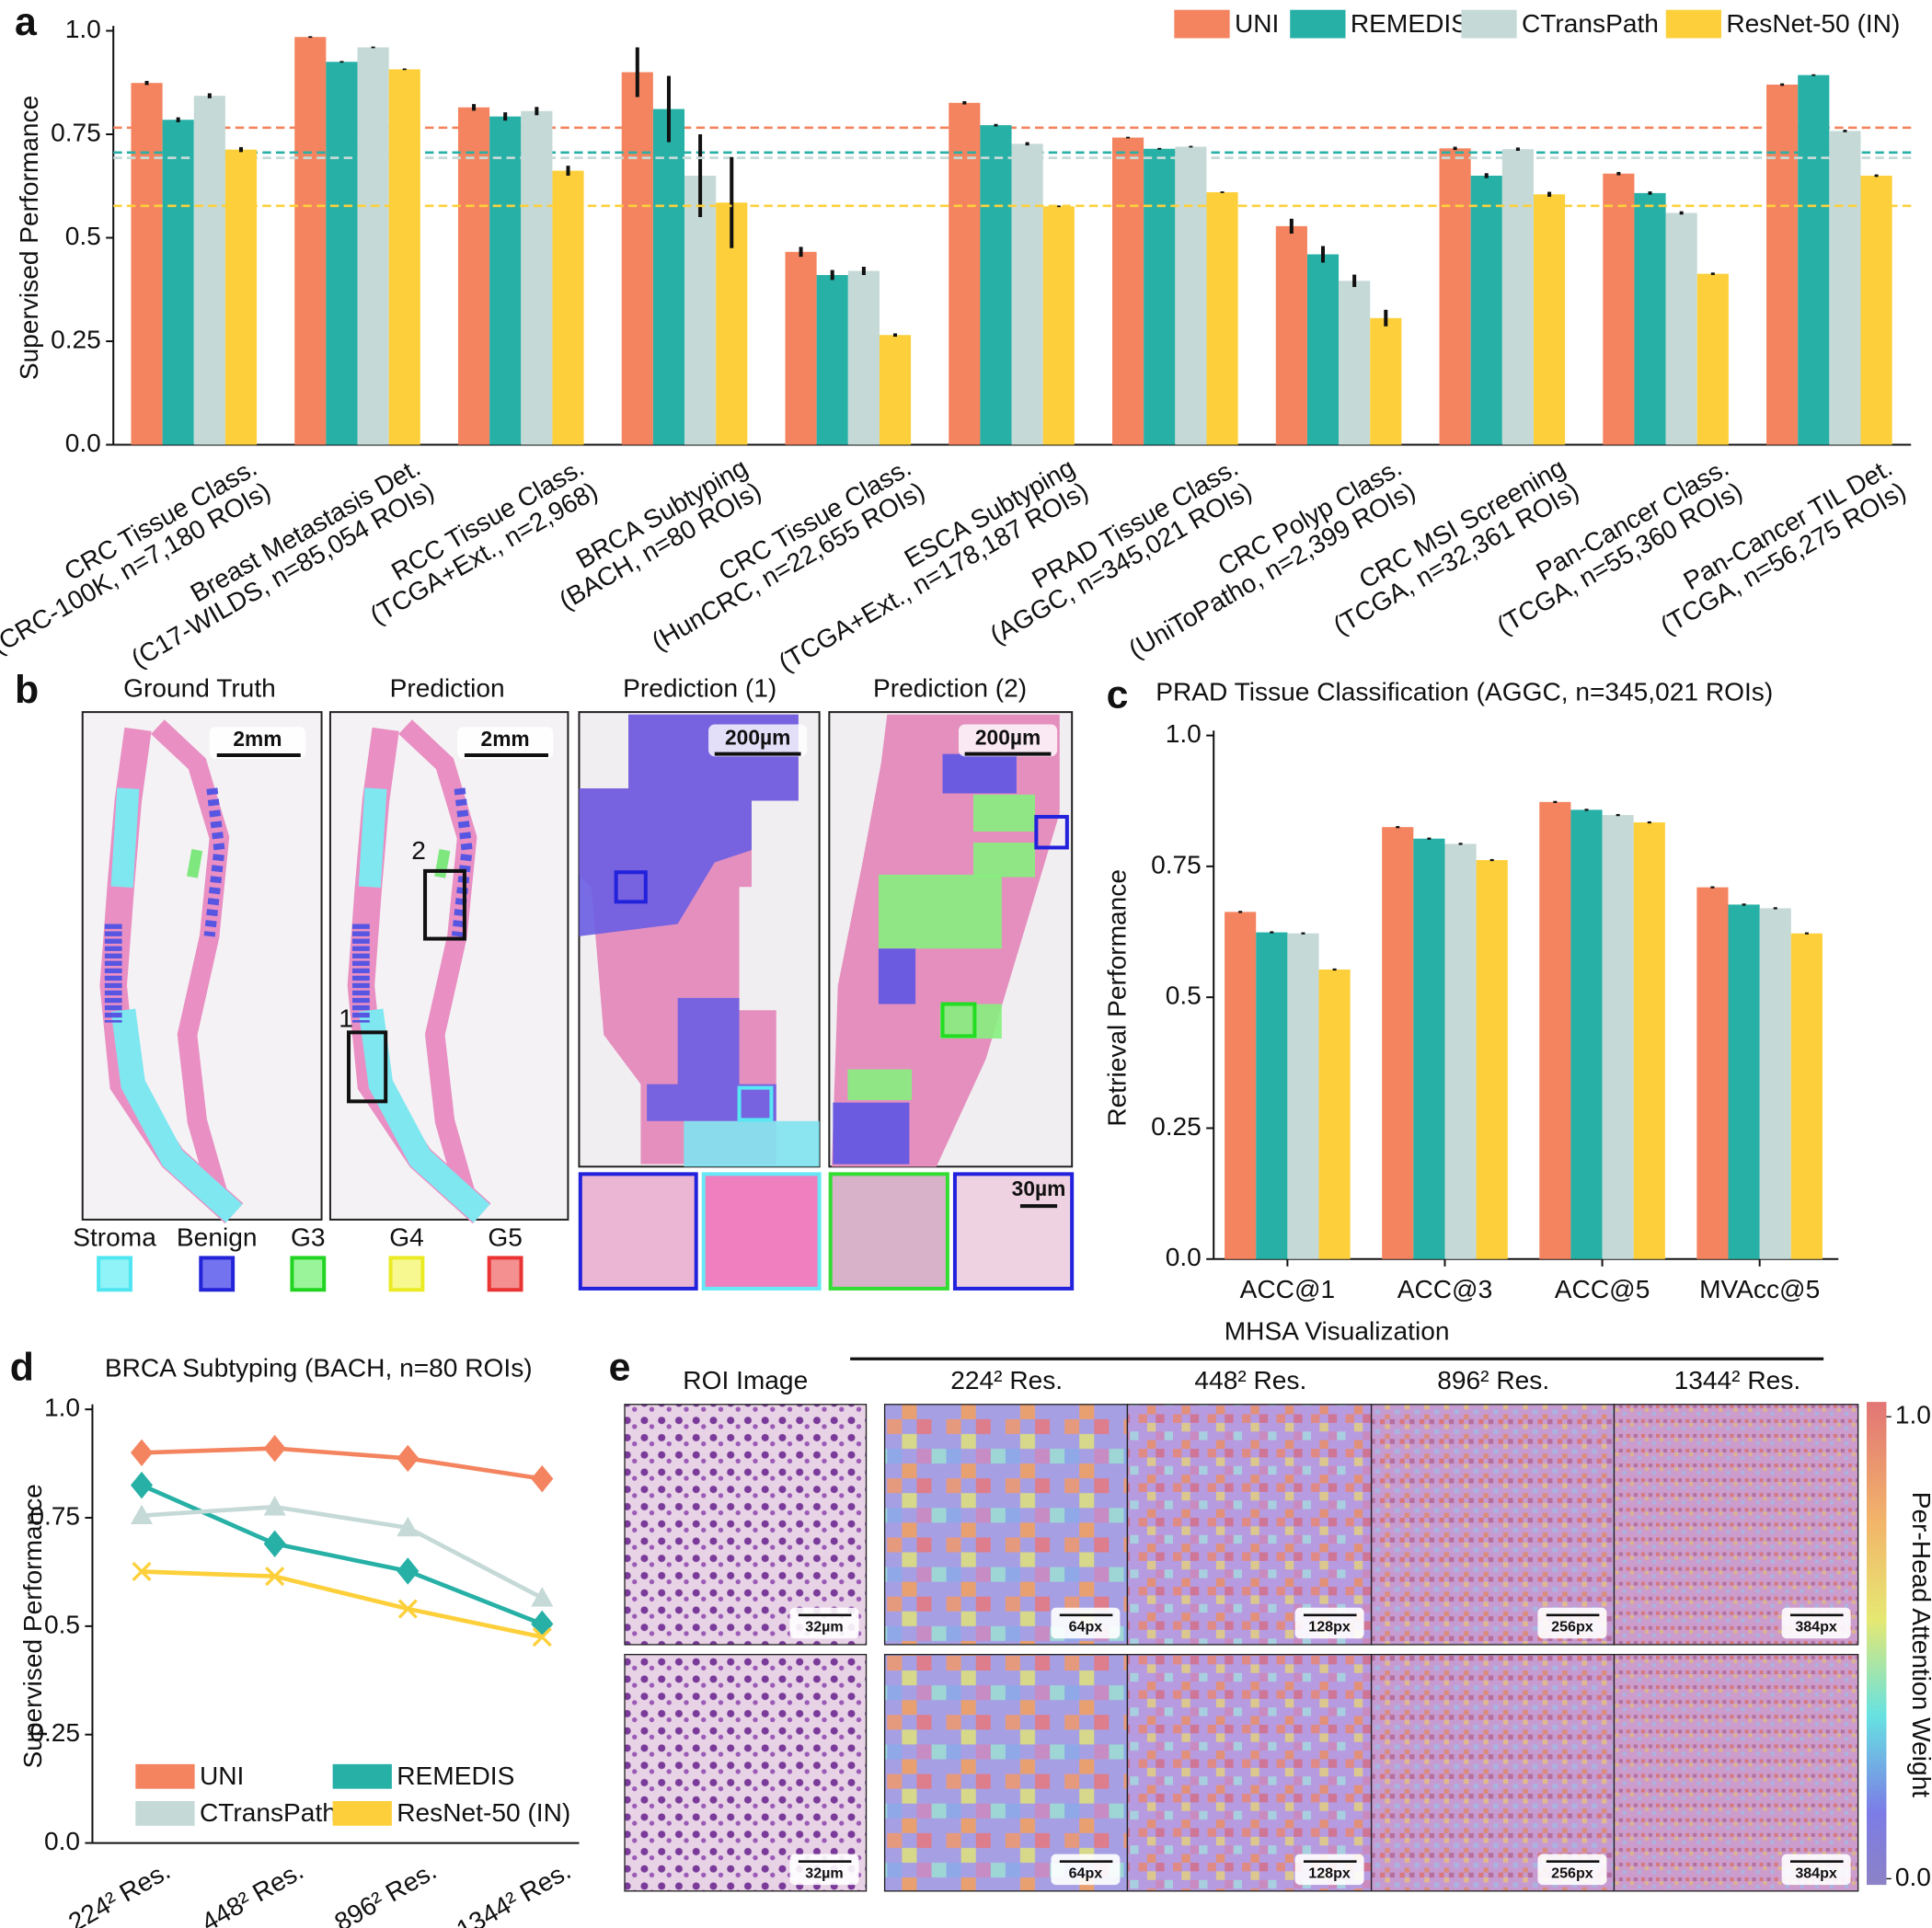 The height and width of the screenshot is (1928, 1932). I want to click on legend-label: CTransPath, so click(1590, 23).